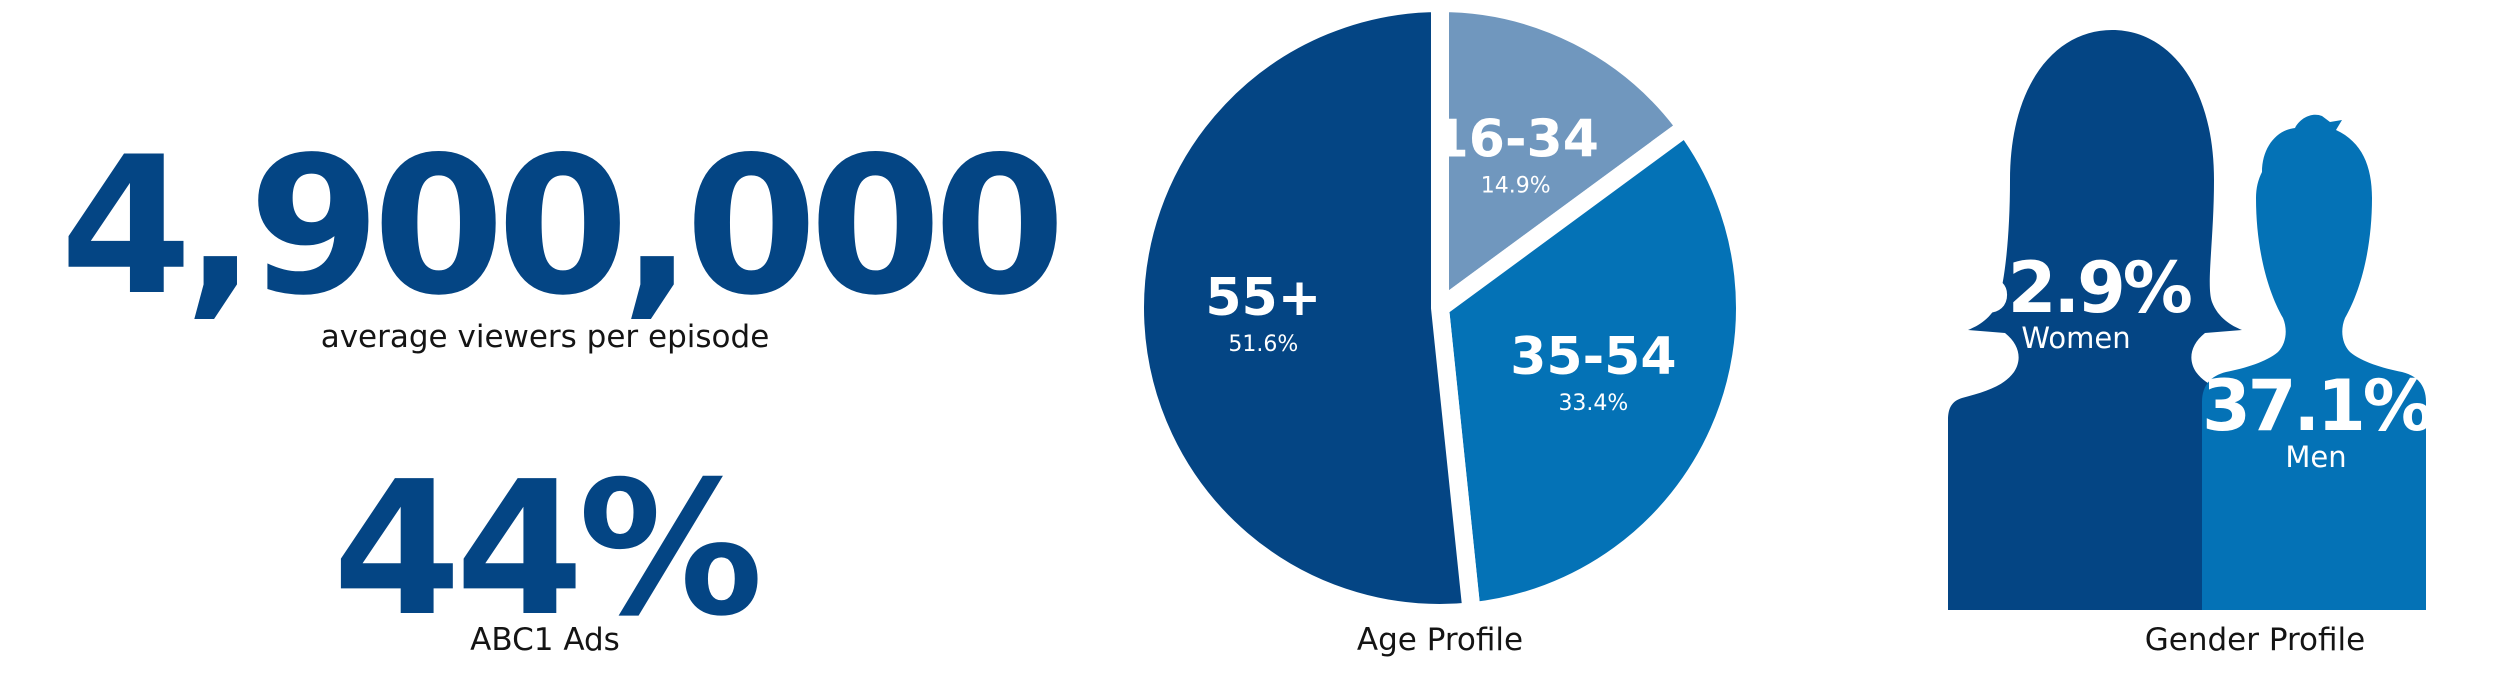 This screenshot has height=677, width=2500. What do you see at coordinates (1516, 185) in the screenshot?
I see `pie-value-16-34: 14.9%` at bounding box center [1516, 185].